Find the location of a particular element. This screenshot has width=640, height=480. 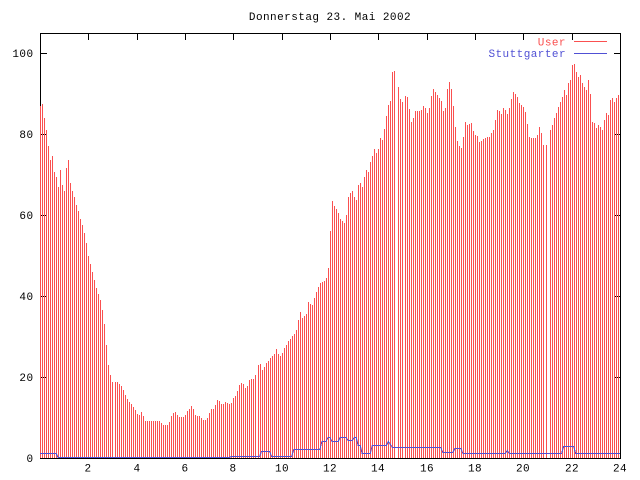

svg-text: 22 is located at coordinates (572, 470).